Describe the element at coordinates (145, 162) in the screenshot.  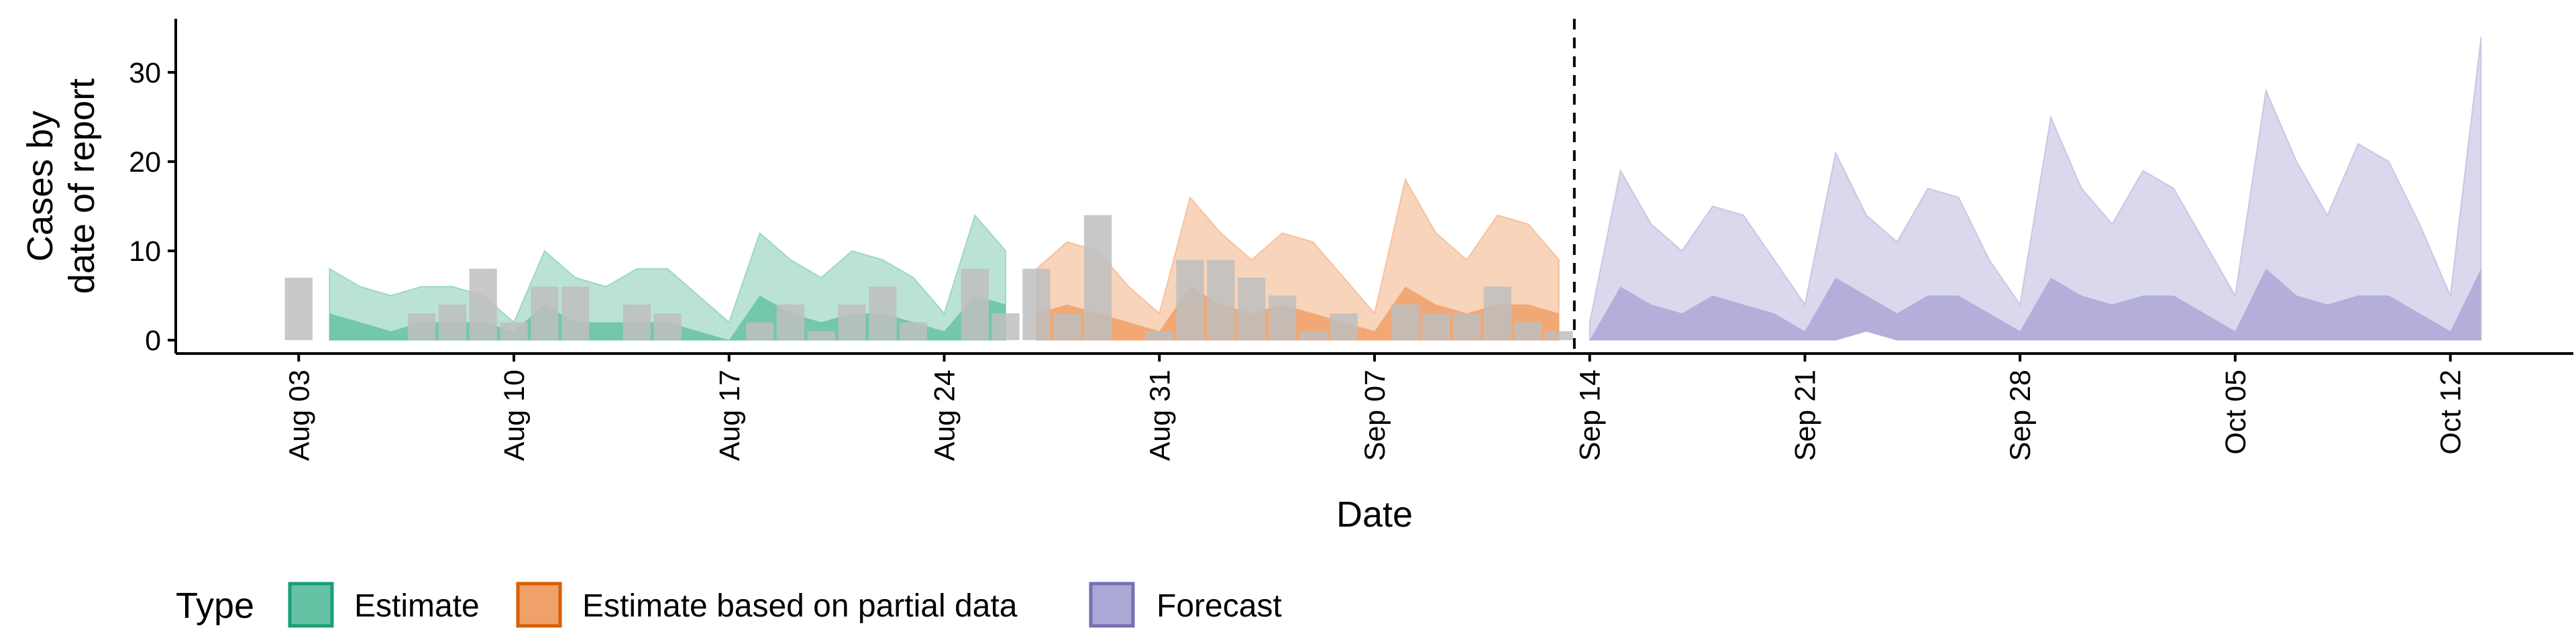
I see `y-tick-label: 20` at that location.